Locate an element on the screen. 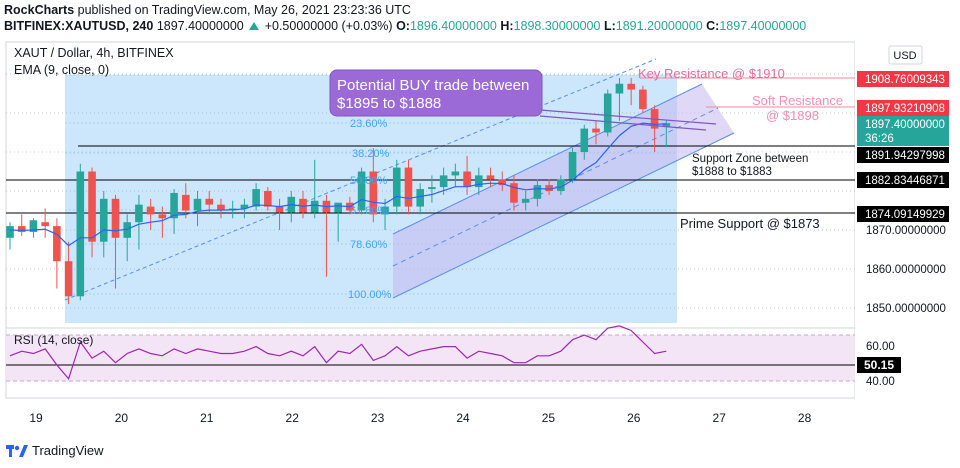  soft-resistance-label-2: @ $1898 is located at coordinates (792, 115).